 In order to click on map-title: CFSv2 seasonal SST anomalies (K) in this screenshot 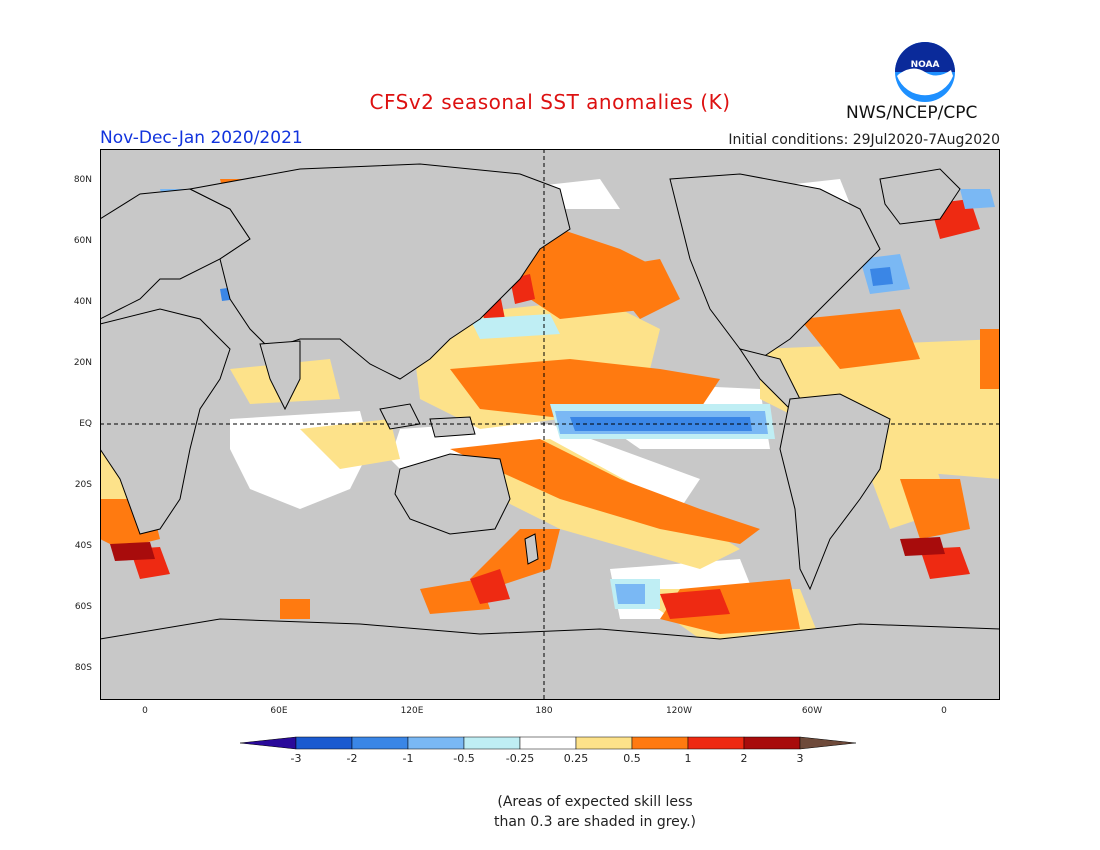, I will do `click(550, 102)`.